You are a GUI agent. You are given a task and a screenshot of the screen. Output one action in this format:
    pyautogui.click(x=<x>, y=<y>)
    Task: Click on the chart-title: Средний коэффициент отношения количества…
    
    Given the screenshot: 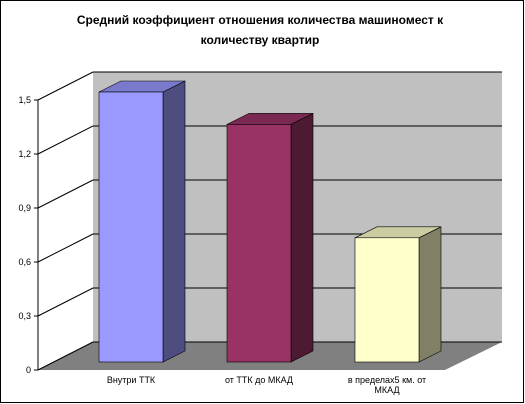 What is the action you would take?
    pyautogui.click(x=260, y=30)
    